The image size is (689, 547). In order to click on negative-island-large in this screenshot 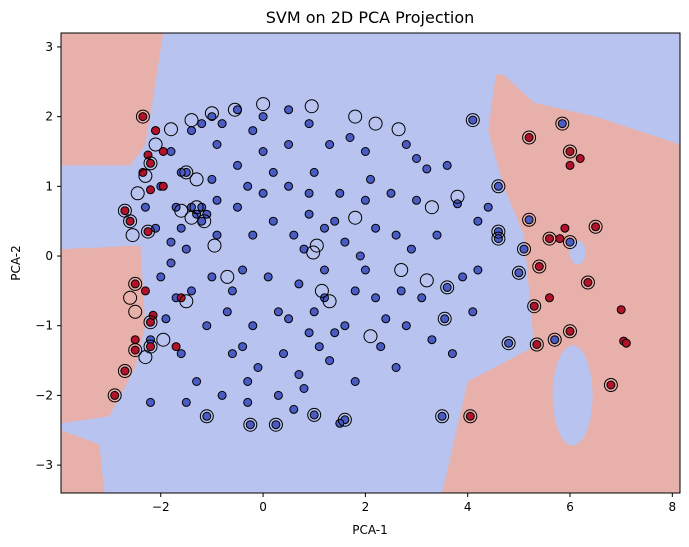, I will do `click(572, 395)`.